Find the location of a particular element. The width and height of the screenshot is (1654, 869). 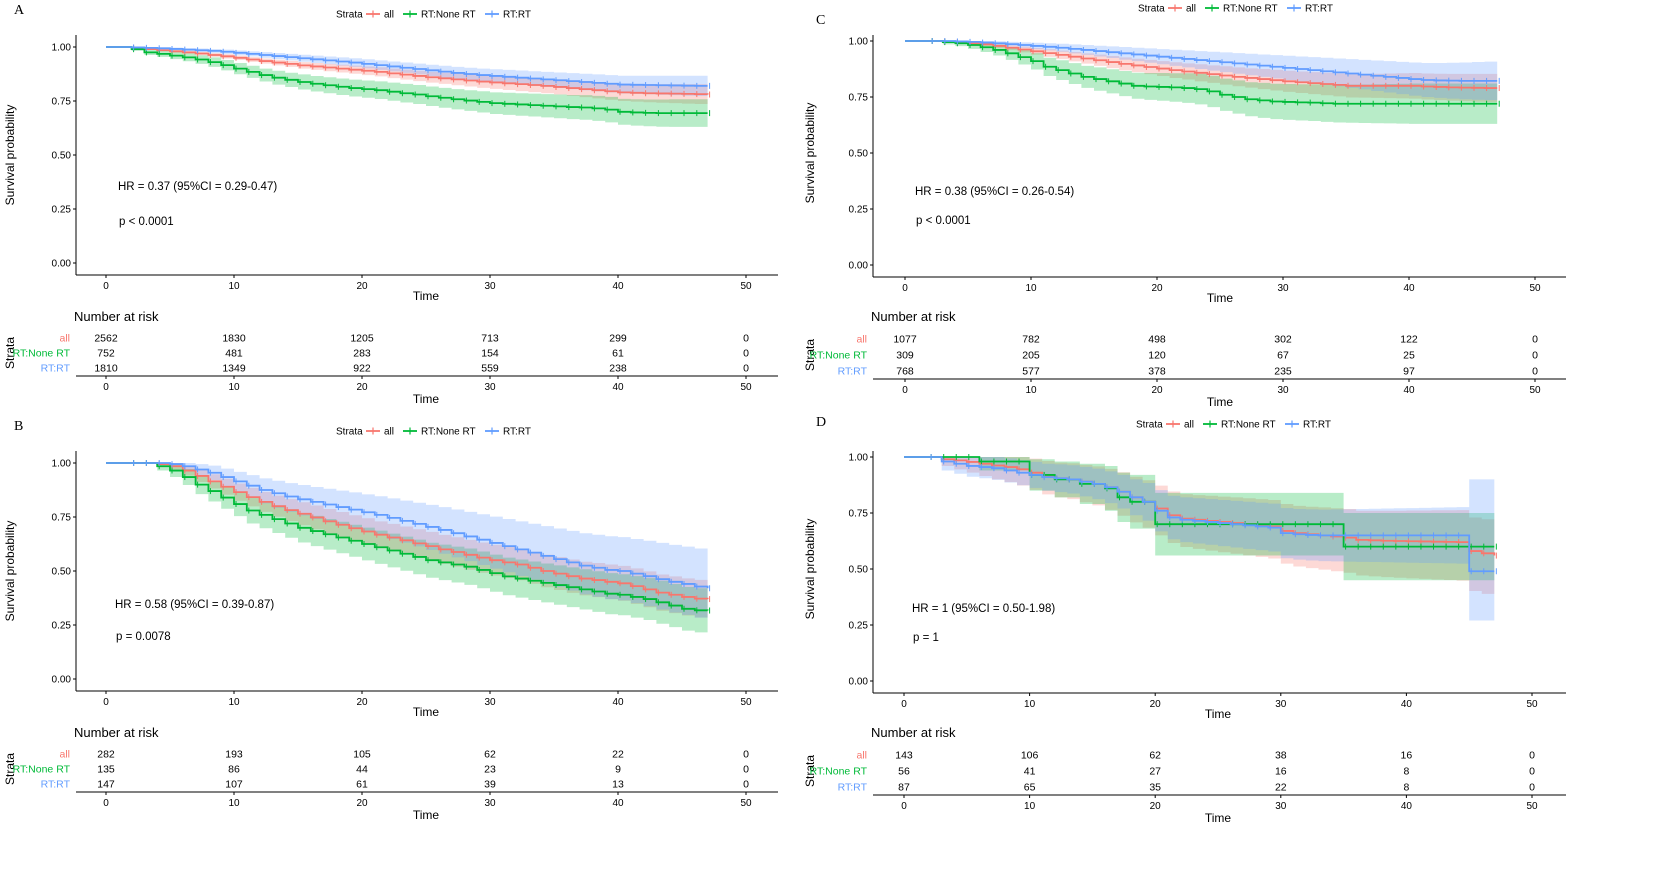

risk-count: 235 is located at coordinates (1283, 372).